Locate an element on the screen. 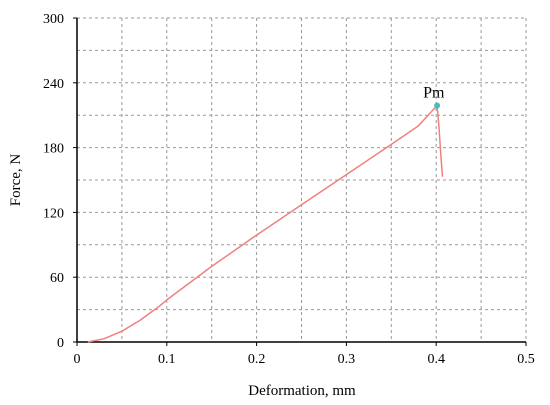 The height and width of the screenshot is (405, 550). y-tick-label: 180 is located at coordinates (53, 149).